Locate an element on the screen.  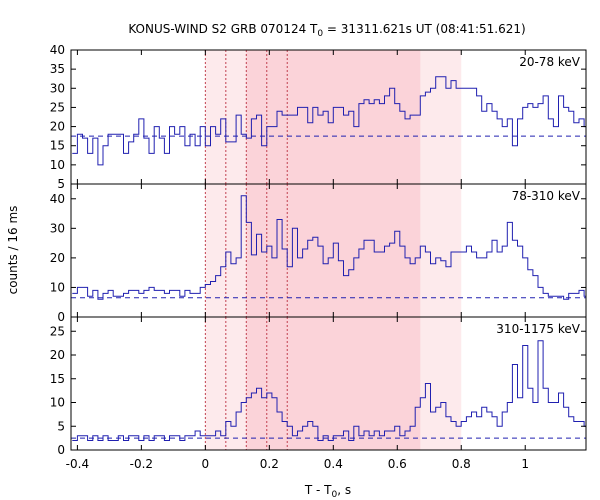
x-tick-label: 1 is located at coordinates (525, 464).